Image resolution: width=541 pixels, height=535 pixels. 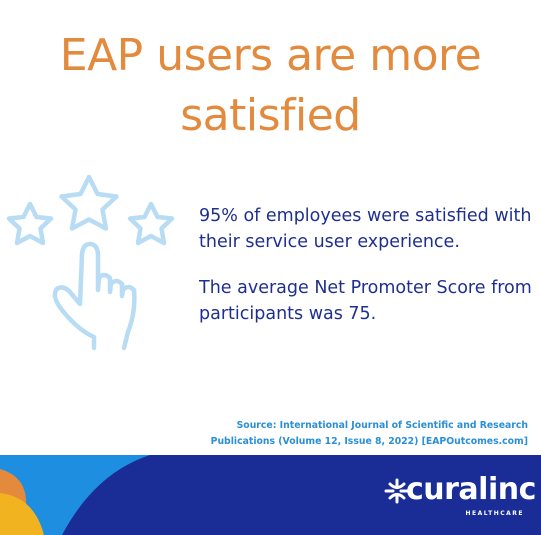 I want to click on center-star-icon, so click(x=89, y=202).